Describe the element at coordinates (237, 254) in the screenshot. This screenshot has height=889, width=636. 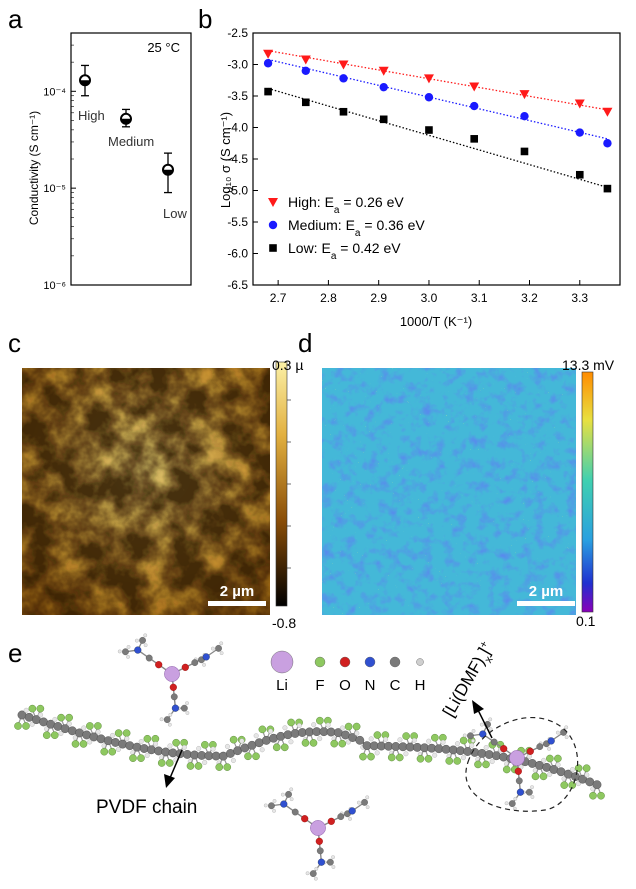
I see `chart-b-ytick-label: -6.0` at that location.